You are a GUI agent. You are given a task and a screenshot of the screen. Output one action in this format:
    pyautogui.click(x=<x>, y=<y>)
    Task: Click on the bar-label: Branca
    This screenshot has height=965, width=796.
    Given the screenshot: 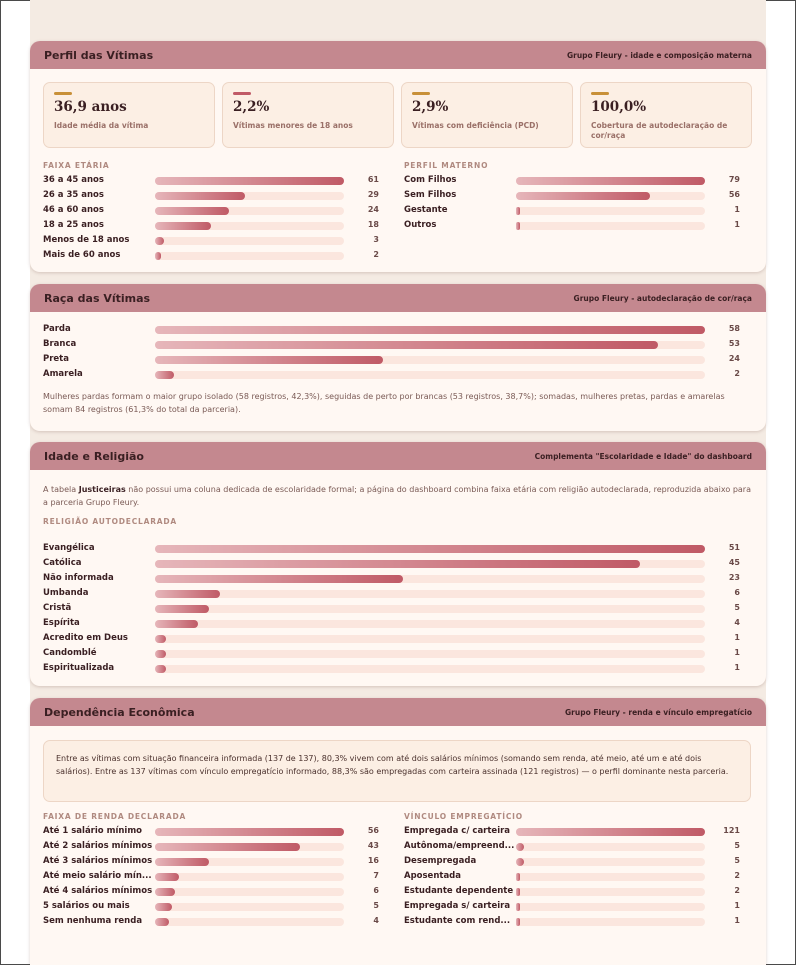 What is the action you would take?
    pyautogui.click(x=60, y=344)
    